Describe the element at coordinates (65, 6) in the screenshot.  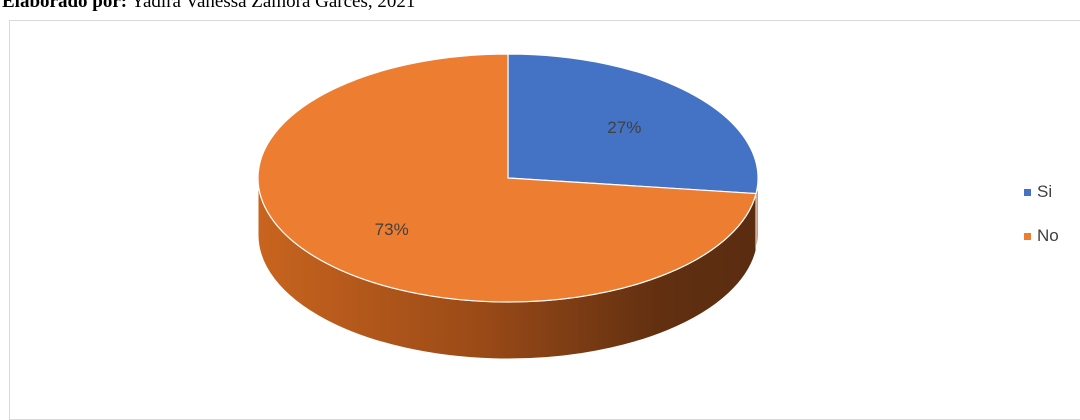
I see `caption-label: Elaborado por:` at that location.